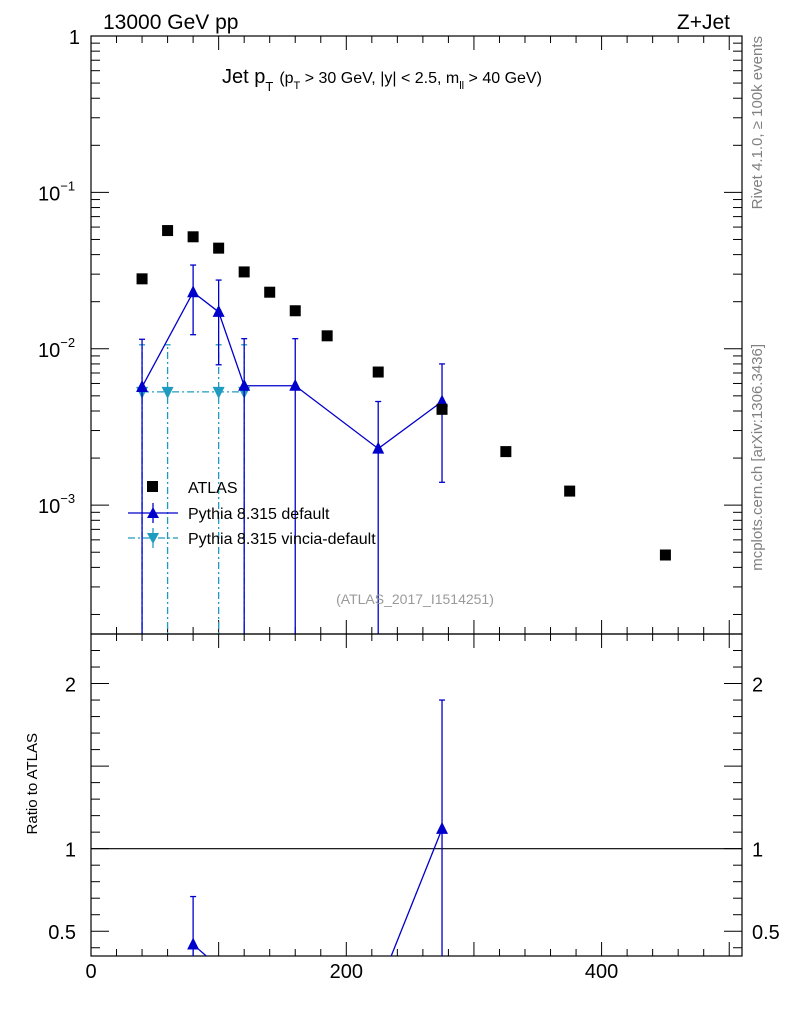 Image resolution: width=786 pixels, height=1024 pixels. What do you see at coordinates (766, 933) in the screenshot?
I see `ratio-y-tick-label-right: 0.5` at bounding box center [766, 933].